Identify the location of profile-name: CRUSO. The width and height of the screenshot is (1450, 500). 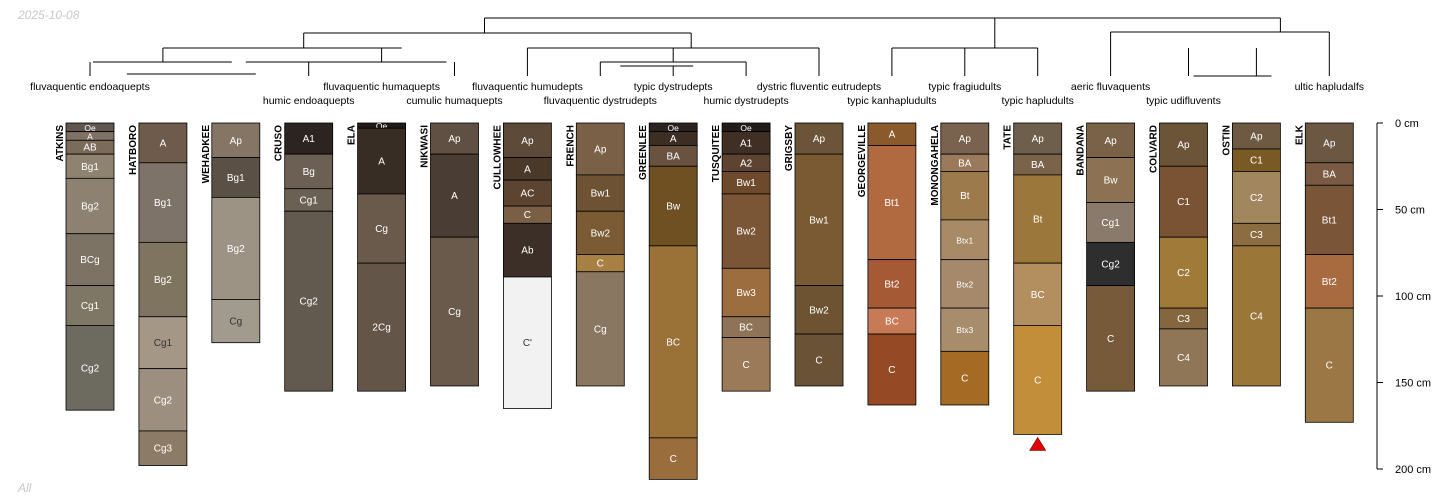
(279, 143).